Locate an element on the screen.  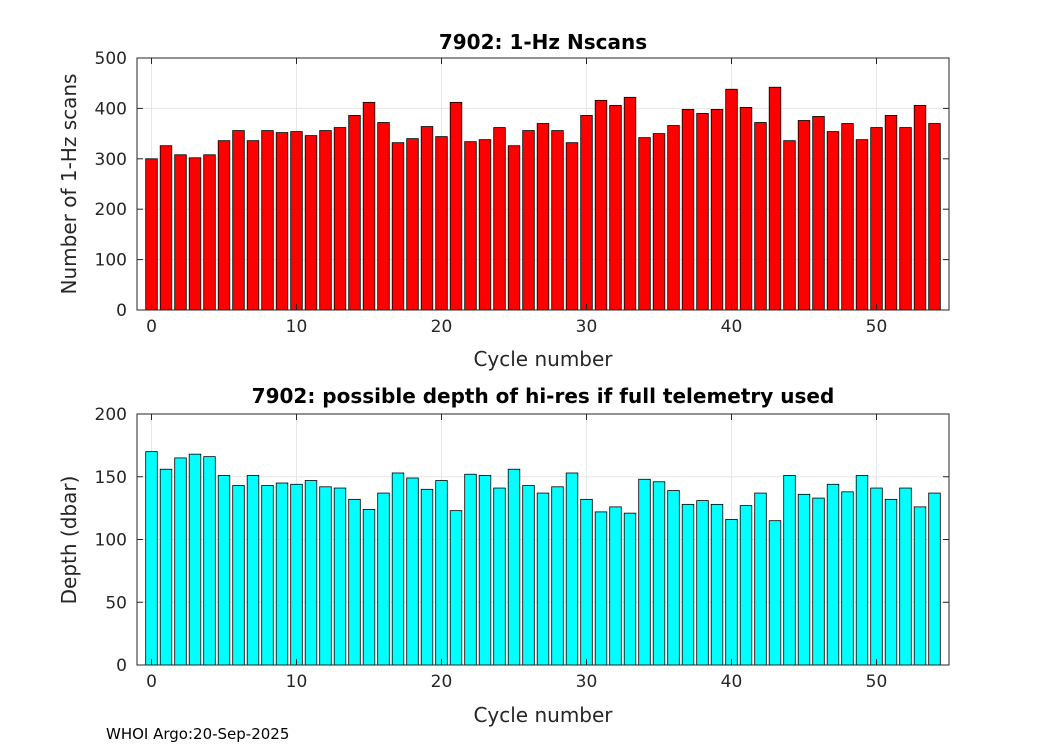
x-tick-label: 40 is located at coordinates (732, 682).